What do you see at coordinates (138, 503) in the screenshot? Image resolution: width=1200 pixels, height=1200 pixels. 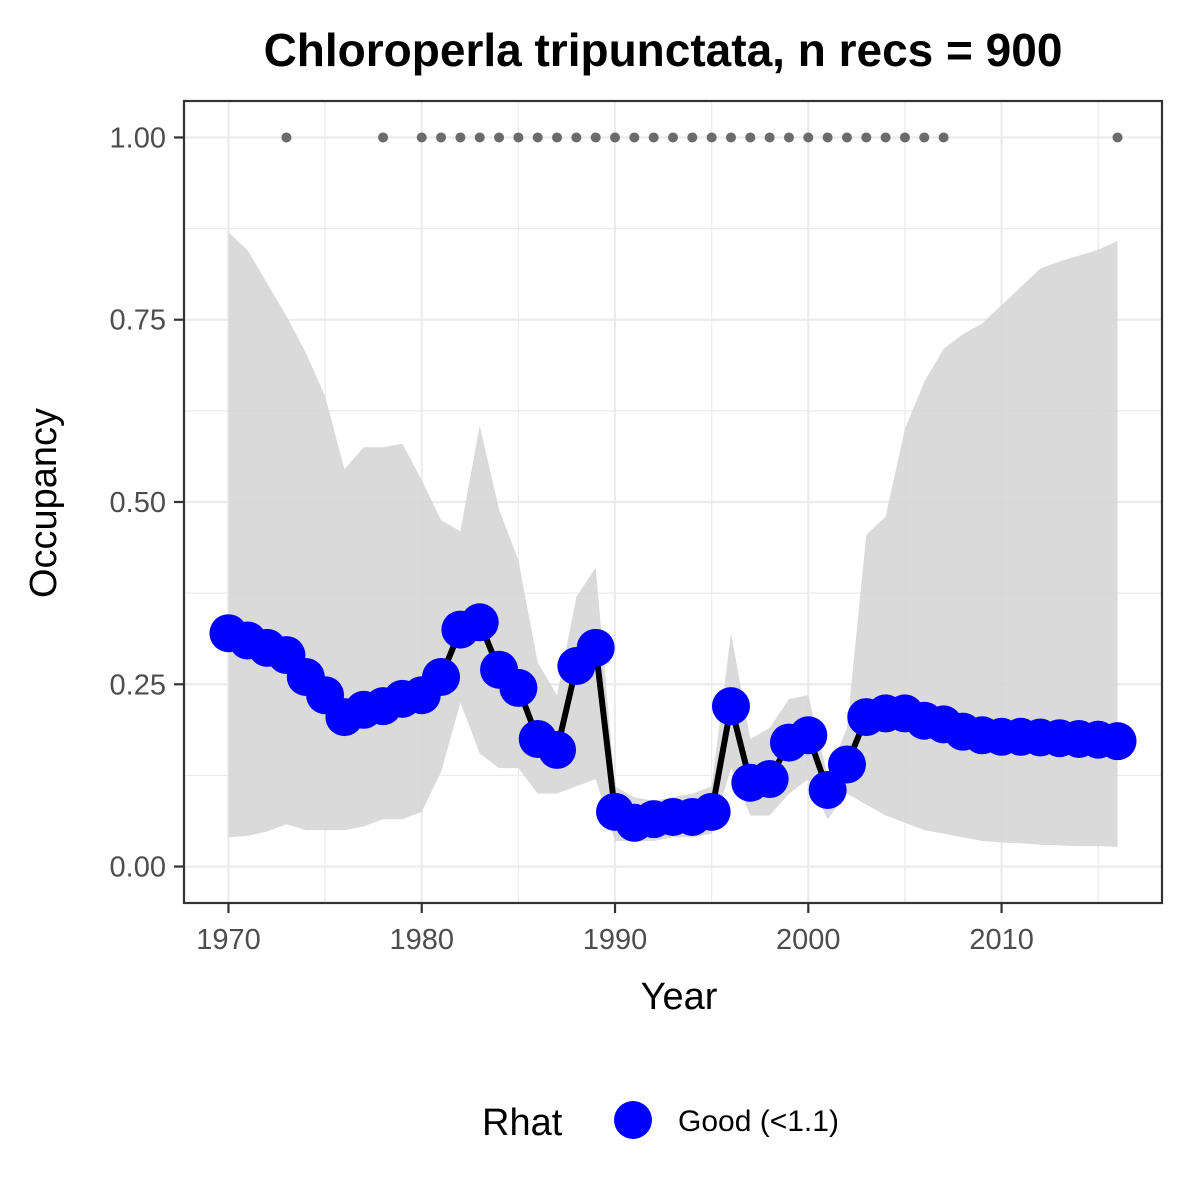 I see `y-tick-label: 0.50` at bounding box center [138, 503].